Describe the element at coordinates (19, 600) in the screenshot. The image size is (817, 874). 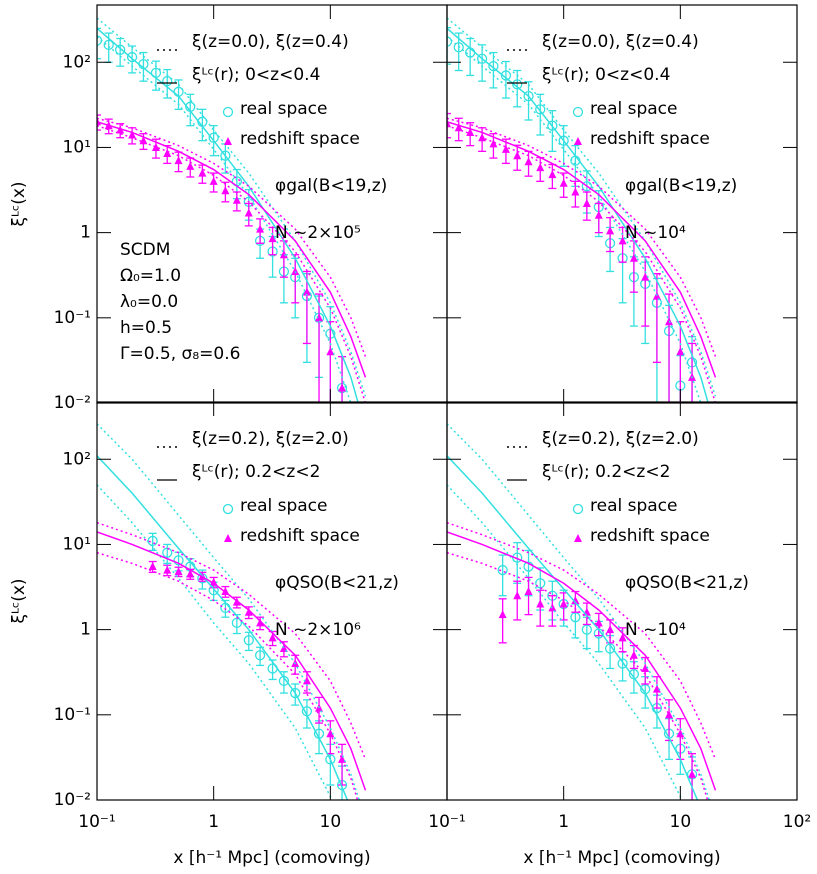
I see `y-axis-label: ξᴸᶜ(x)` at that location.